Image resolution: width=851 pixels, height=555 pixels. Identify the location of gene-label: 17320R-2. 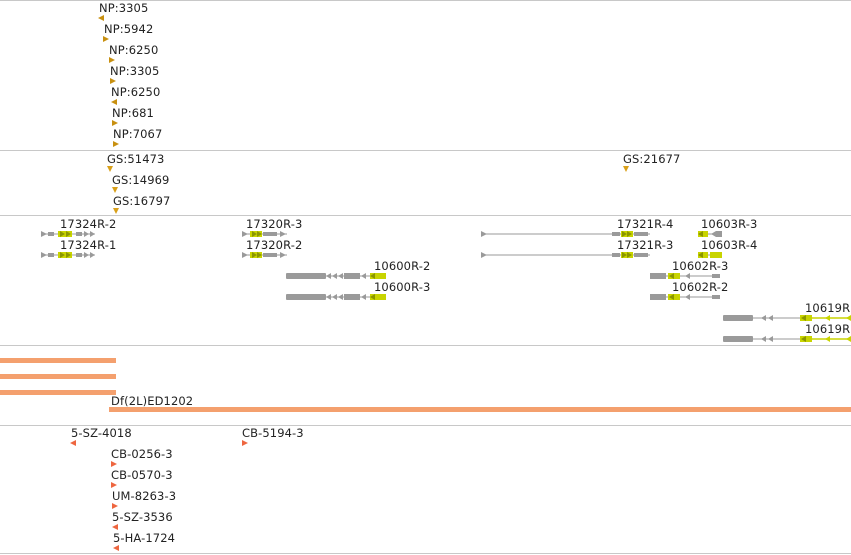
(274, 245).